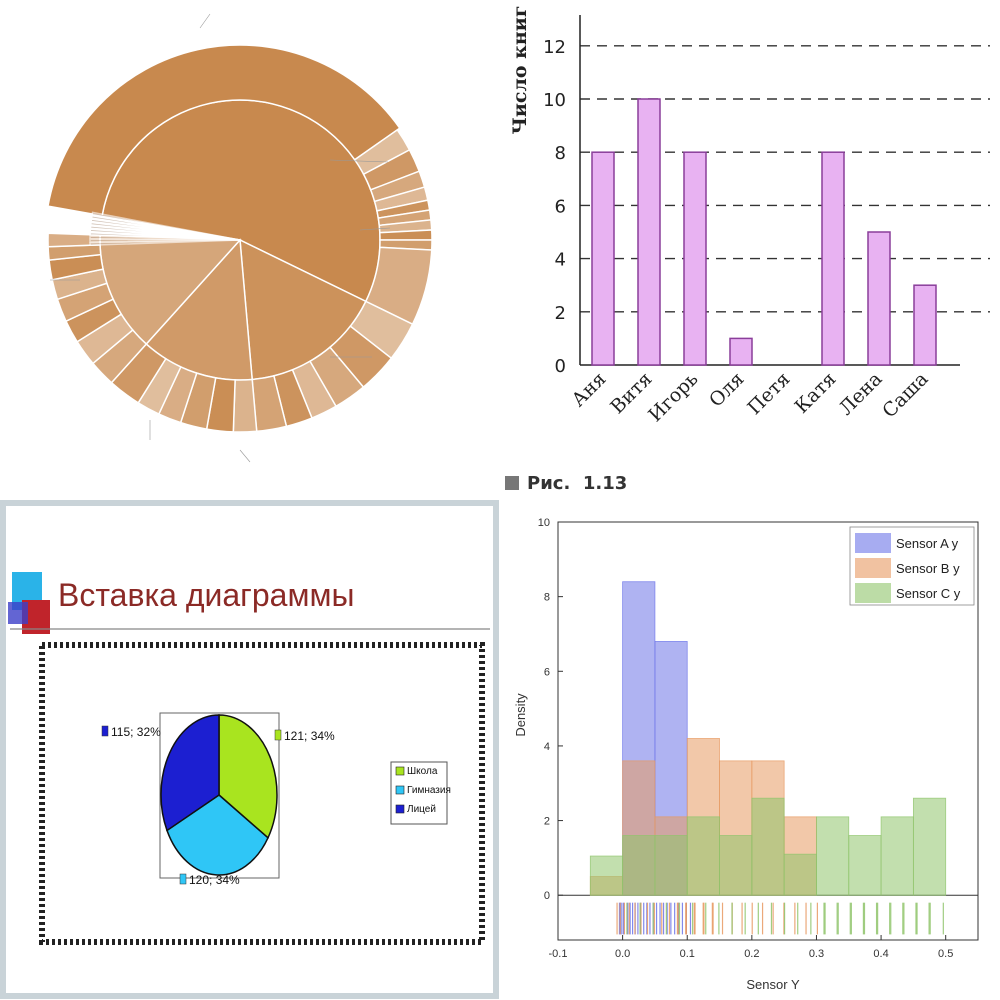 The width and height of the screenshot is (1000, 1000). I want to click on pie-chart: 121; 34% 120; 34% 115; 32%, so click(218, 800).